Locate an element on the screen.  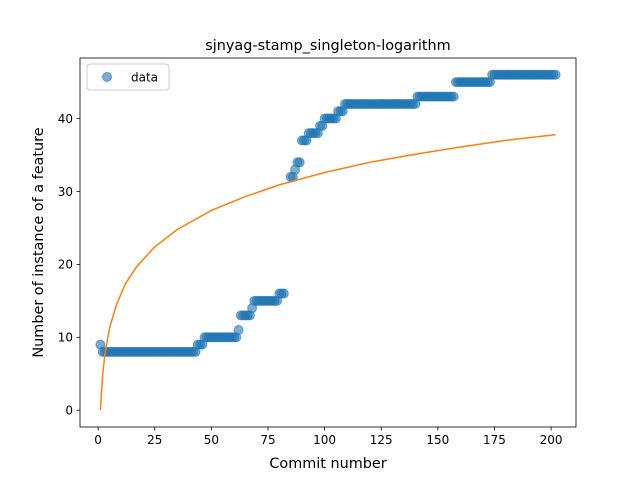
x-tick-label: 125 is located at coordinates (381, 440).